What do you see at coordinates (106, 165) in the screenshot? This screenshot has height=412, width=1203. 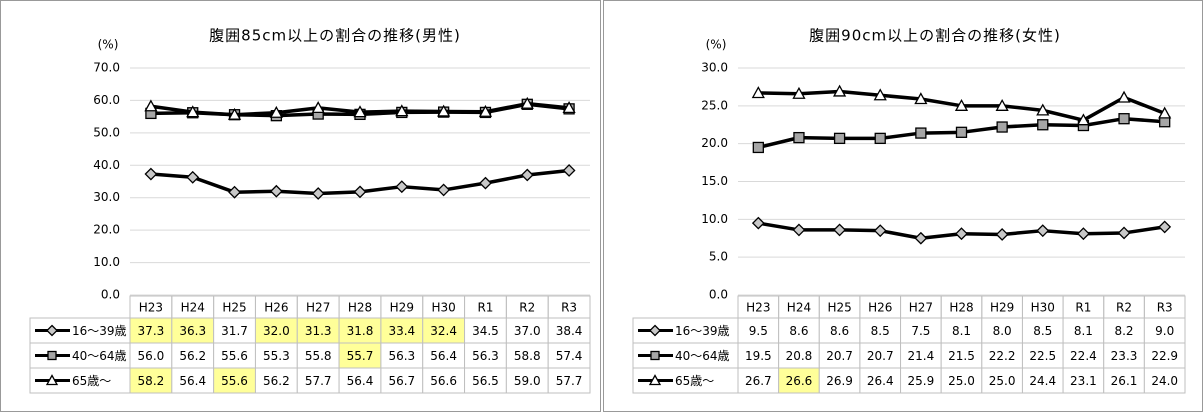 I see `y-tick-label: 40.0` at bounding box center [106, 165].